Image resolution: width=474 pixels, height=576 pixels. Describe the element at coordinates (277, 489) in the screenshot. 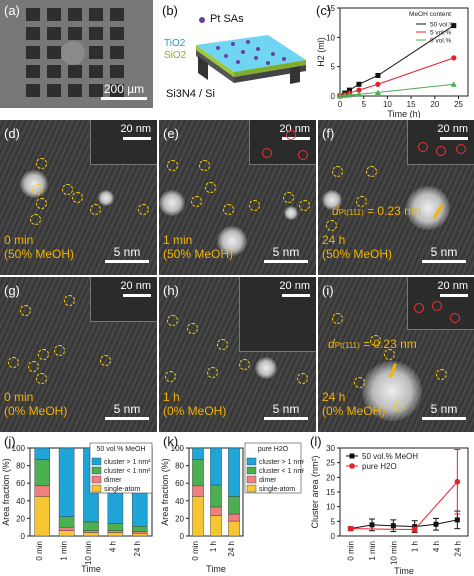

I see `legend-label: single-atom` at that location.